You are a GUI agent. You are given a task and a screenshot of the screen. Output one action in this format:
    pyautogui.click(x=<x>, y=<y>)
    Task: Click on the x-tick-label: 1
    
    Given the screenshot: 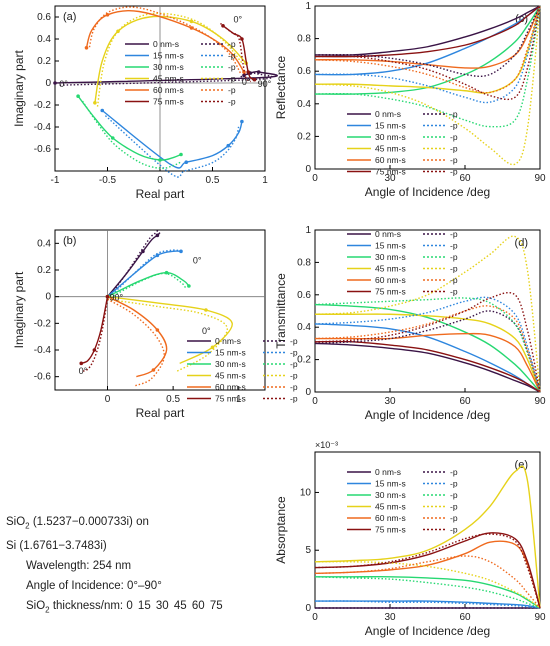 What is the action you would take?
    pyautogui.click(x=265, y=180)
    